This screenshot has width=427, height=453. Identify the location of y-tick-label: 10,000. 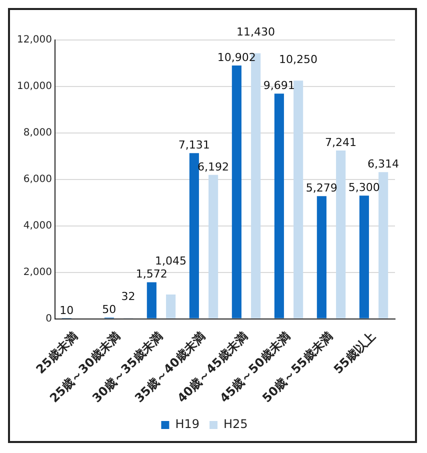
(34, 86).